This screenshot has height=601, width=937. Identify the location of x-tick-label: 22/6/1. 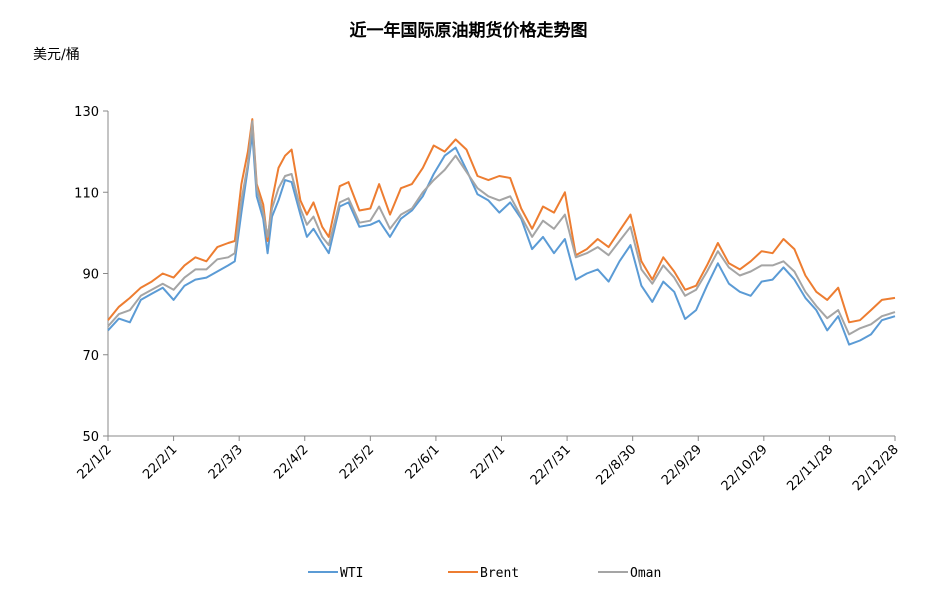
(423, 462).